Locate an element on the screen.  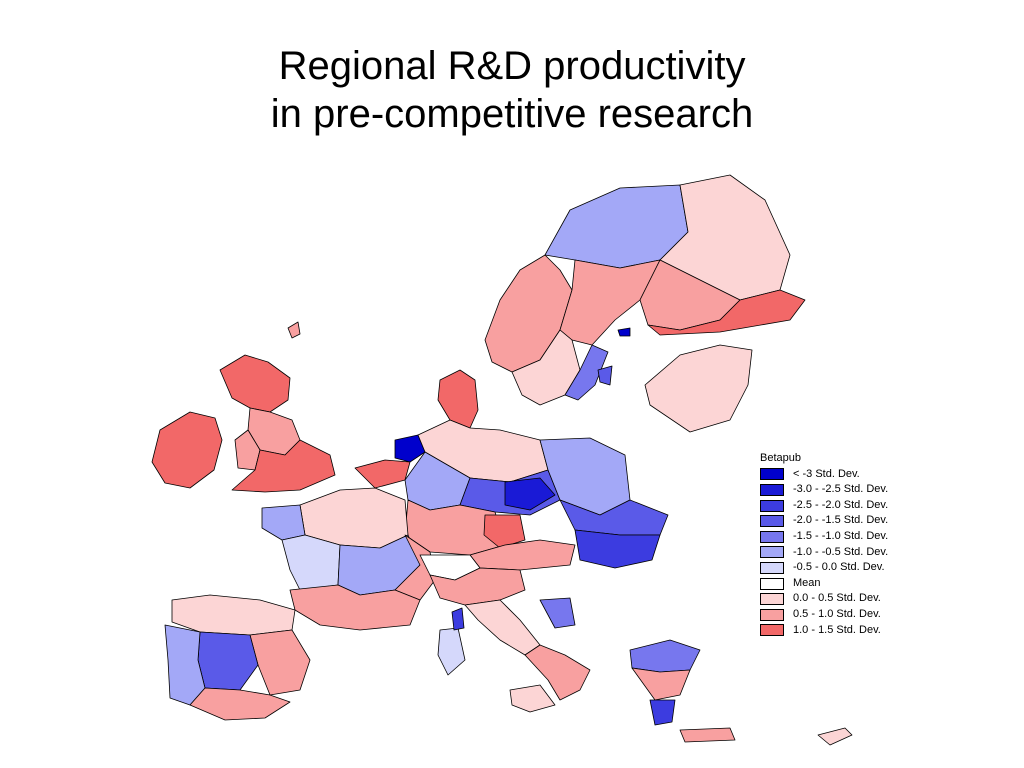
region-corsica is located at coordinates (458, 619).